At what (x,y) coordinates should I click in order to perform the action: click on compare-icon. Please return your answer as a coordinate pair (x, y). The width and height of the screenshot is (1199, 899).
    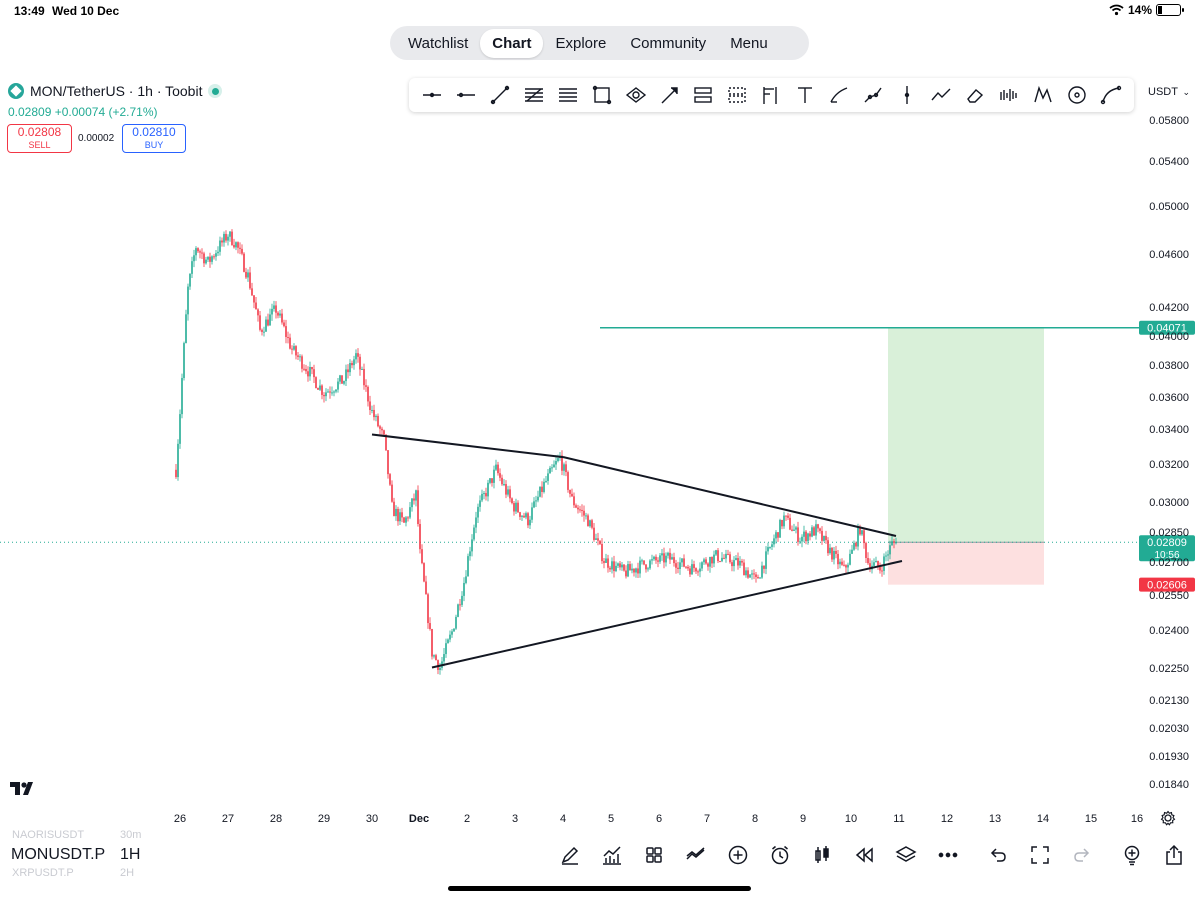
    Looking at the image, I should click on (696, 855).